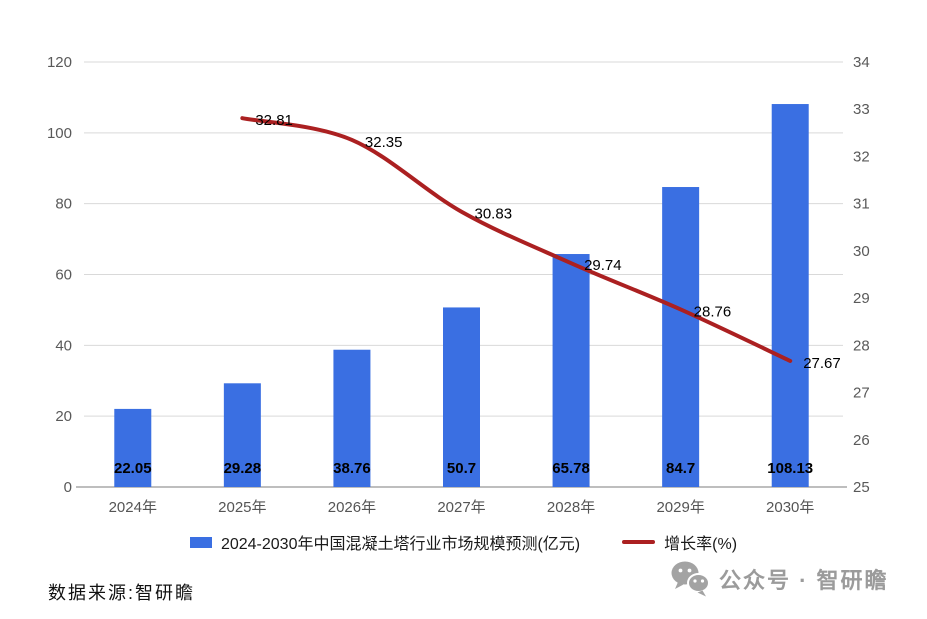  Describe the element at coordinates (122, 593) in the screenshot. I see `data-source-text: 数据来源:智研瞻` at that location.